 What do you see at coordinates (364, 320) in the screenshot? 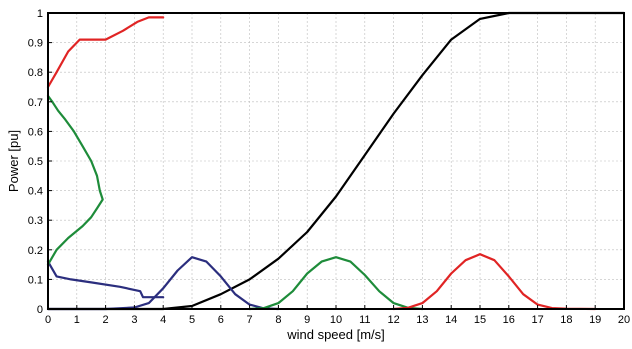
I see `x-tick-label: 11` at bounding box center [364, 320].